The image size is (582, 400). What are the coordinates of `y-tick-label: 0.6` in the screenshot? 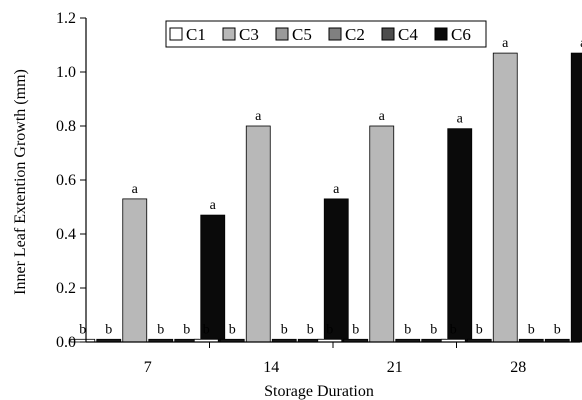 It's located at (66, 180).